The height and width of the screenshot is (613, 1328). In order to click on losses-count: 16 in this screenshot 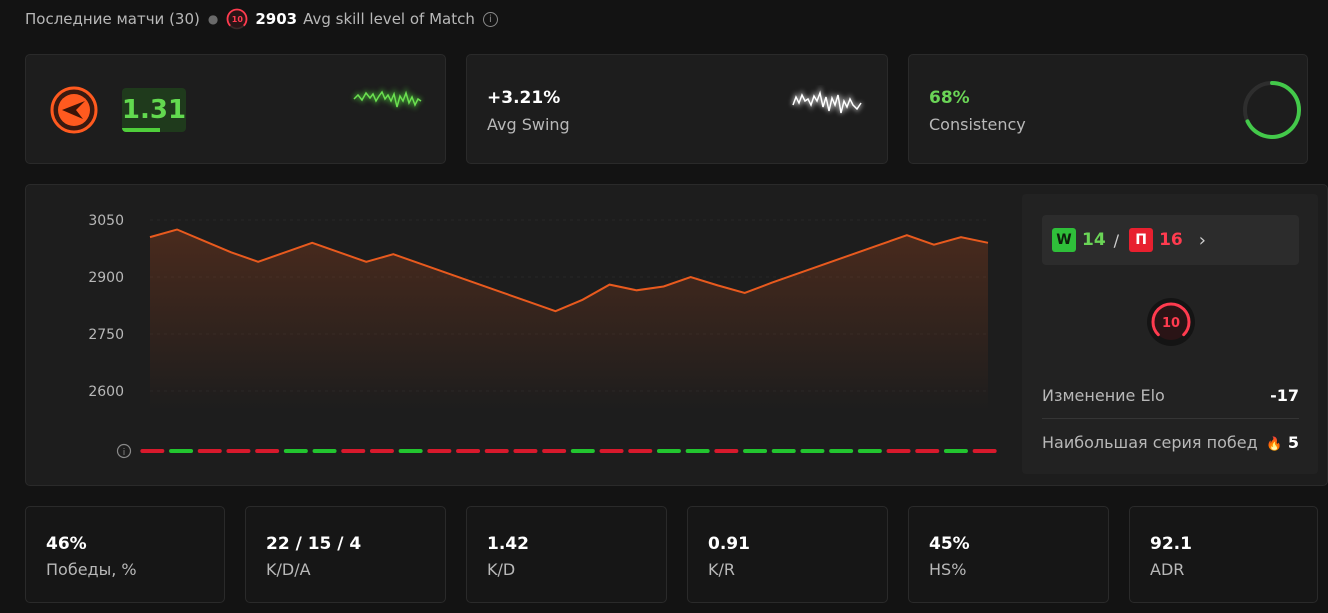, I will do `click(1171, 240)`.